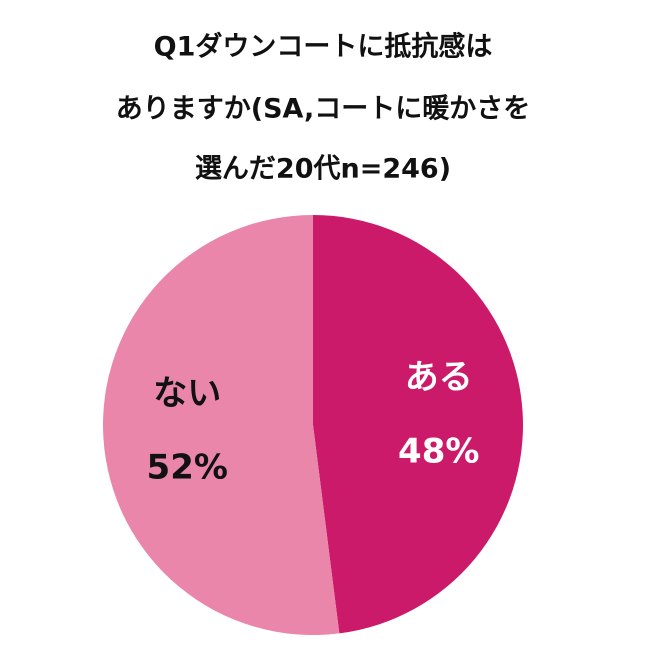 This screenshot has height=664, width=646. Describe the element at coordinates (438, 452) in the screenshot. I see `value-label: 48%` at that location.